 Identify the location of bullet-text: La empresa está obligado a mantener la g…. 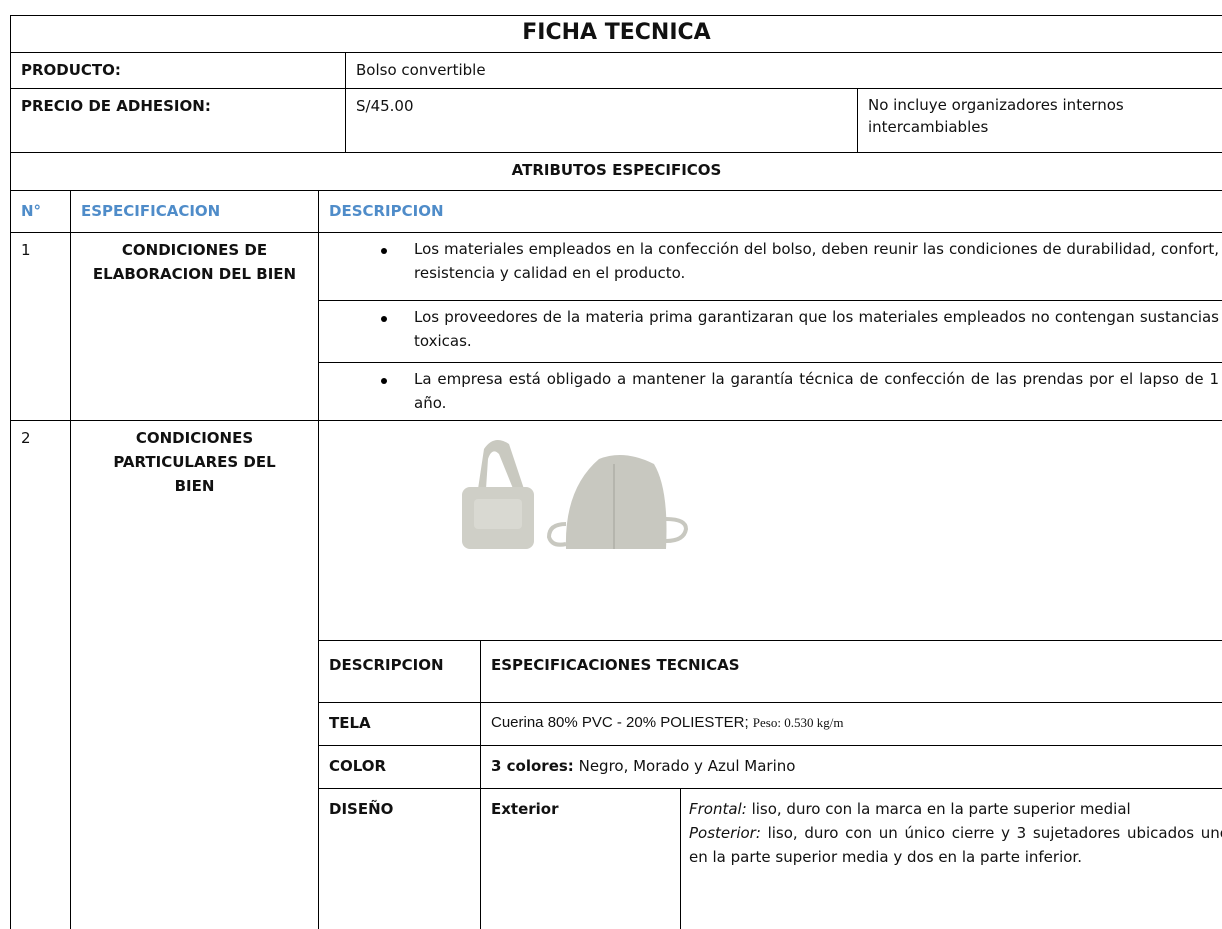
(816, 391).